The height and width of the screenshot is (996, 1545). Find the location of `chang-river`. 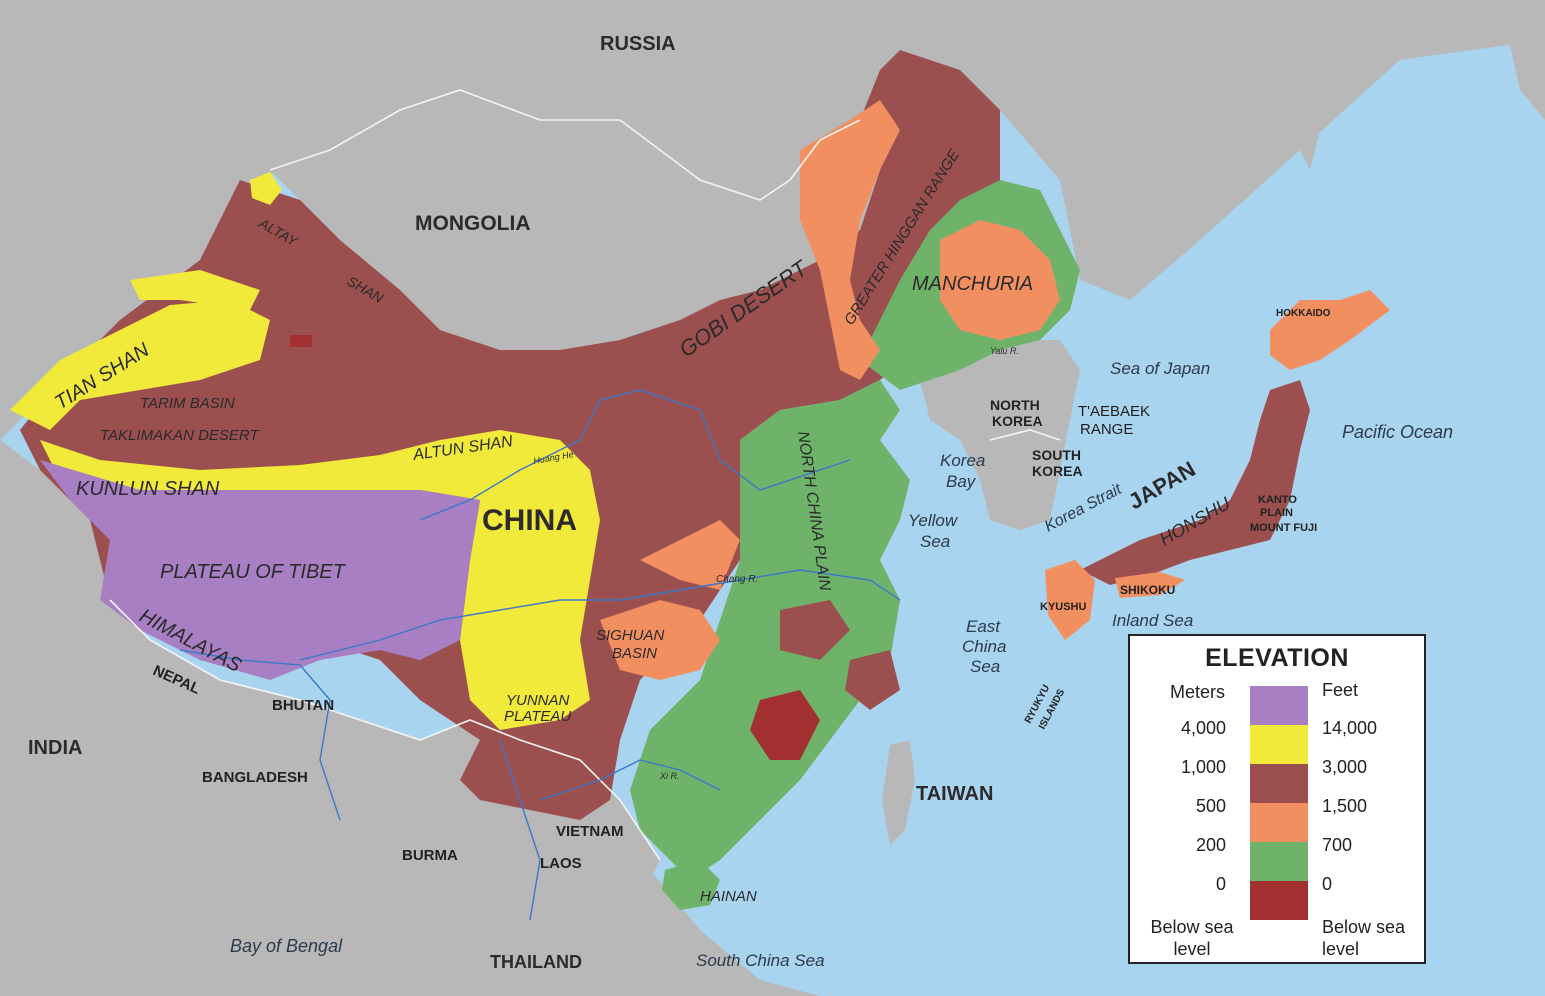

chang-river is located at coordinates (600, 615).